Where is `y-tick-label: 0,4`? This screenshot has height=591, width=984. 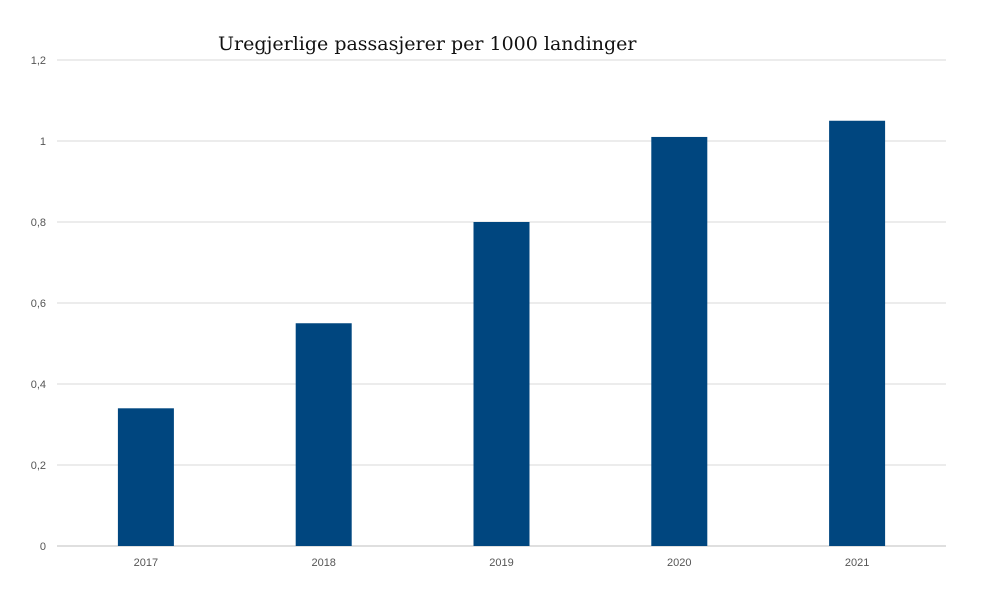
y-tick-label: 0,4 is located at coordinates (38, 385).